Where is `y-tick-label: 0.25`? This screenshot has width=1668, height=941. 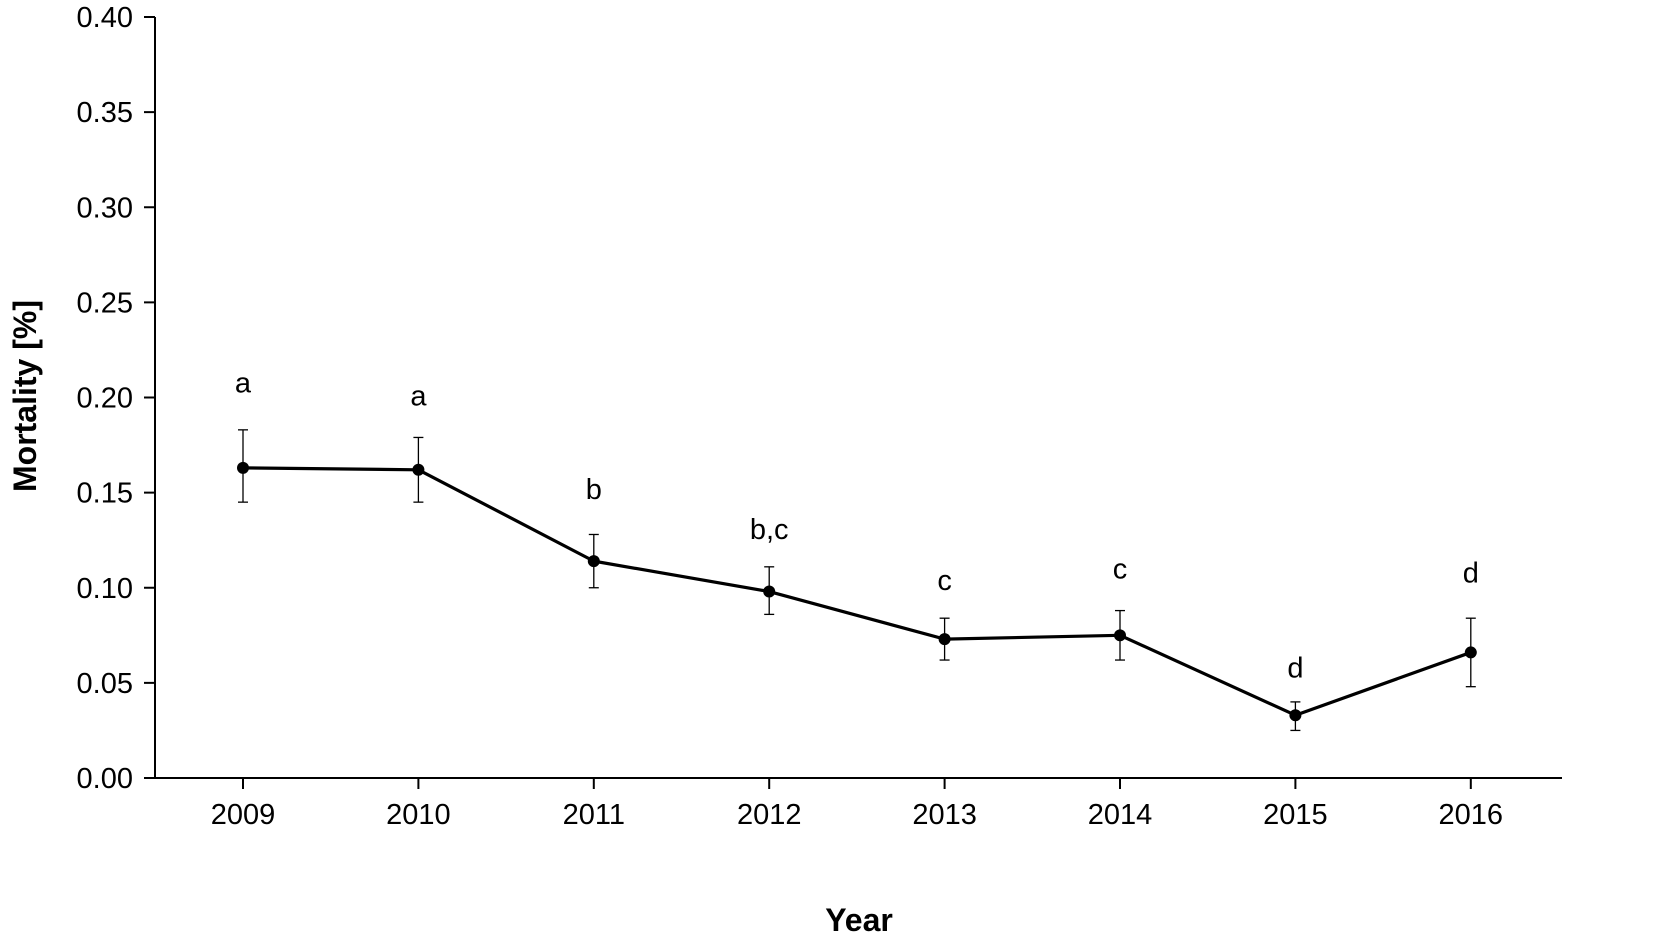
y-tick-label: 0.25 is located at coordinates (105, 303).